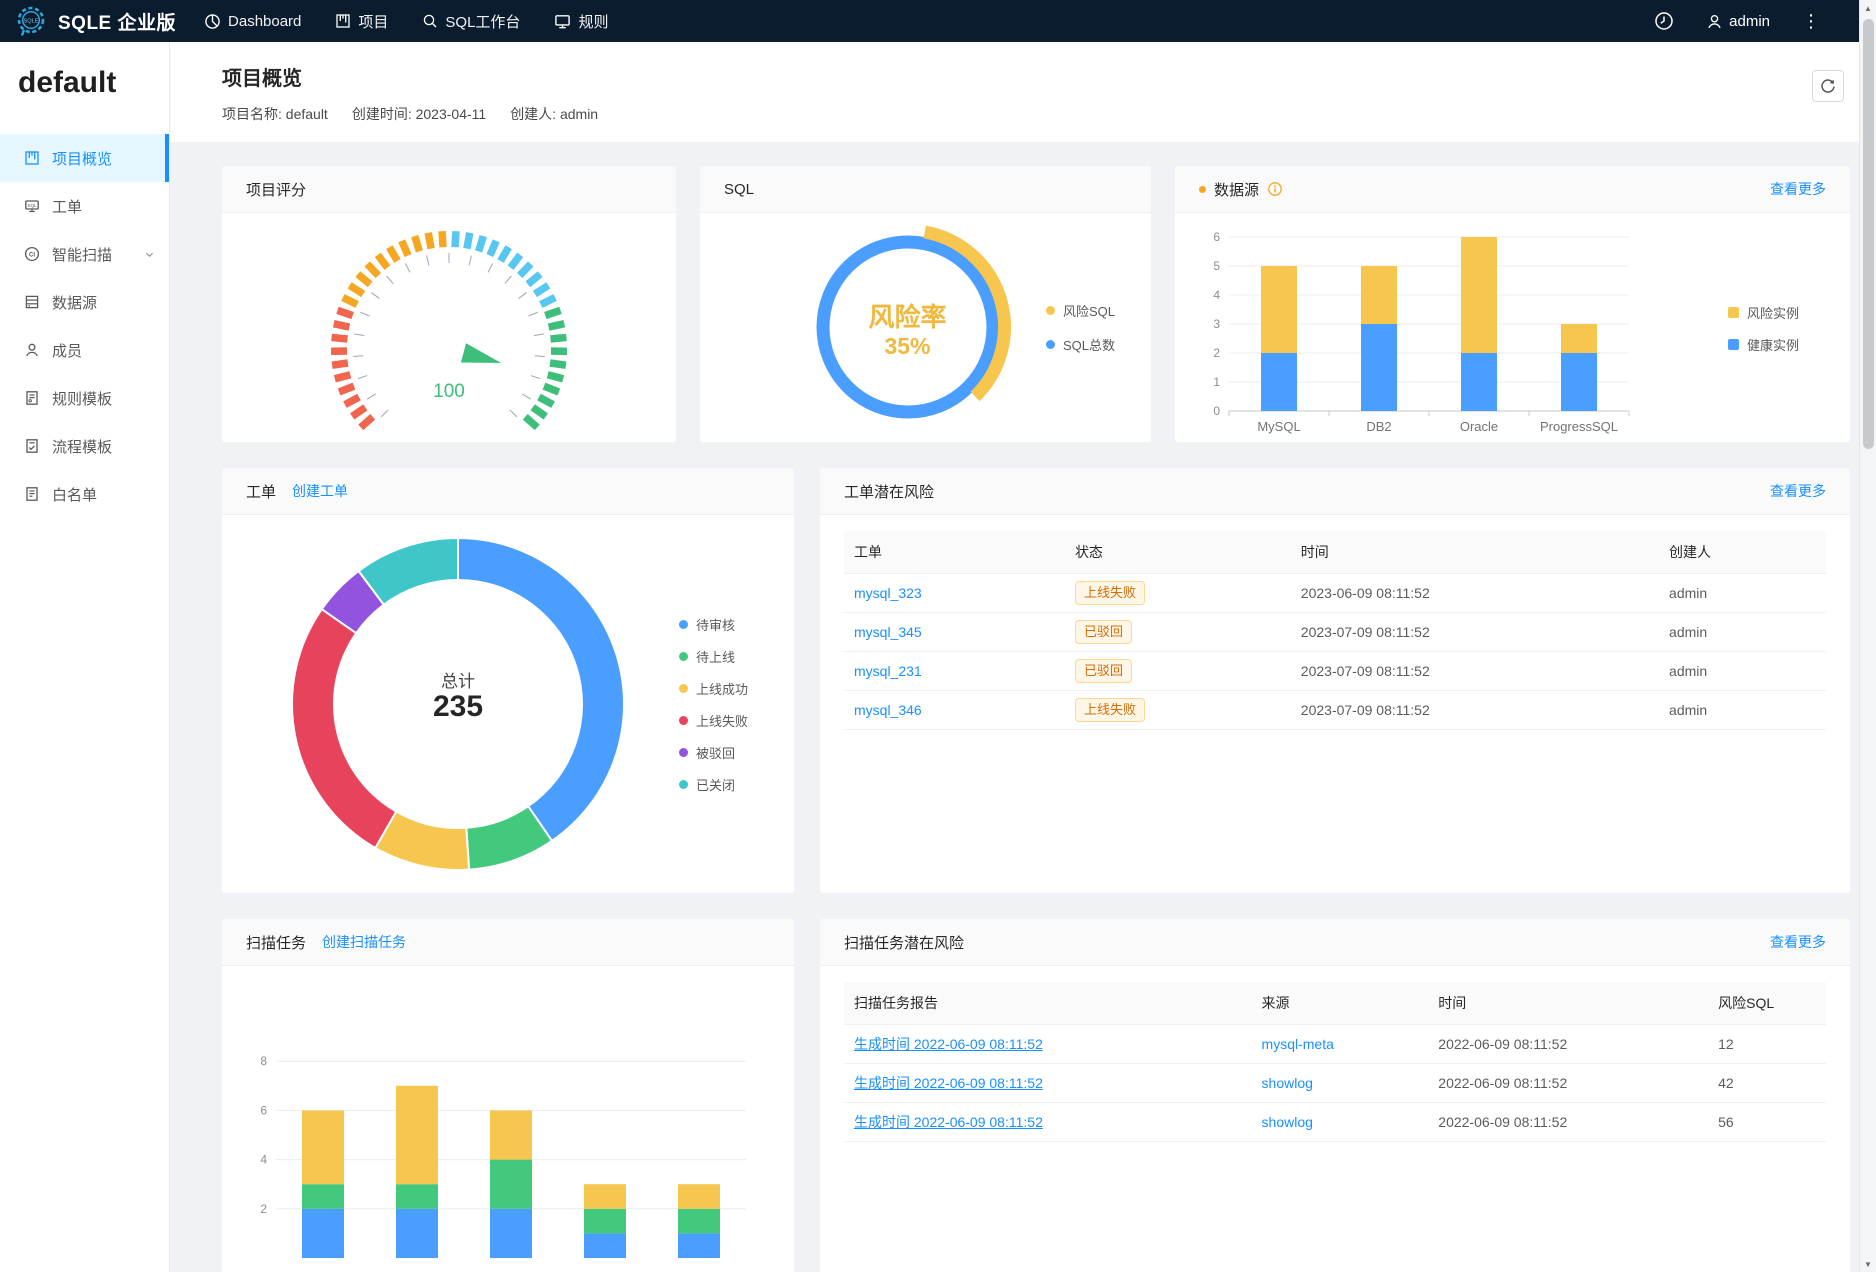 This screenshot has width=1876, height=1272. I want to click on orange-dot-icon, so click(1202, 189).